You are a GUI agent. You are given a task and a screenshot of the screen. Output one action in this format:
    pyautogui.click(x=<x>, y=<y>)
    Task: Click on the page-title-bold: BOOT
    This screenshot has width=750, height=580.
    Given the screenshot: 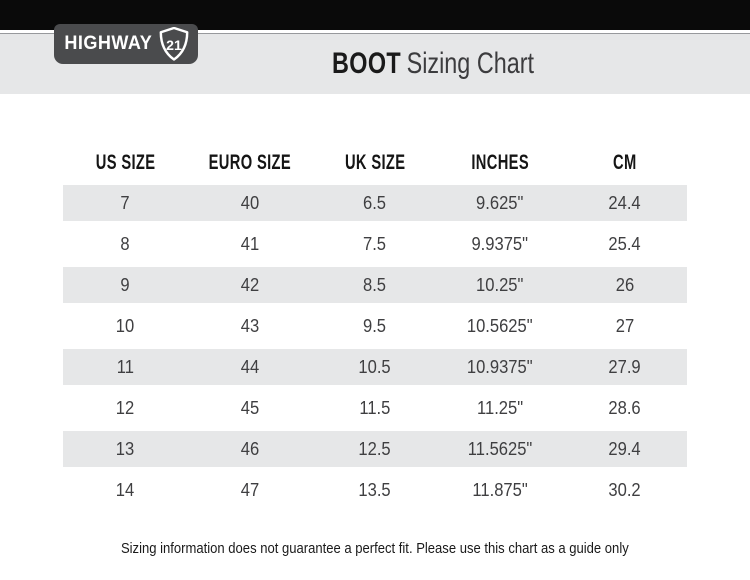 What is the action you would take?
    pyautogui.click(x=366, y=63)
    